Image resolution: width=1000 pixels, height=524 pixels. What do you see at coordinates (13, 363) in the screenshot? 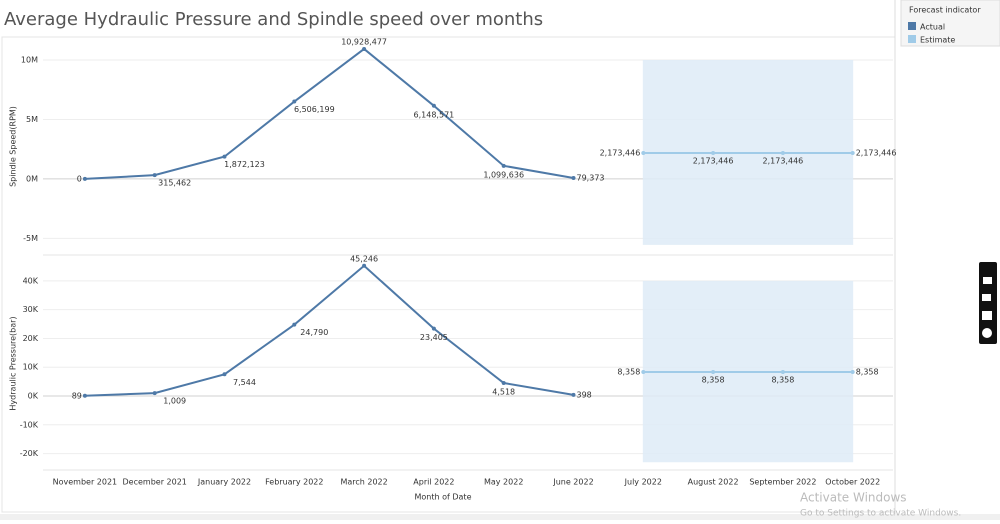
I see `y-axis-title: Hydraulic Pressure(bar)` at bounding box center [13, 363].